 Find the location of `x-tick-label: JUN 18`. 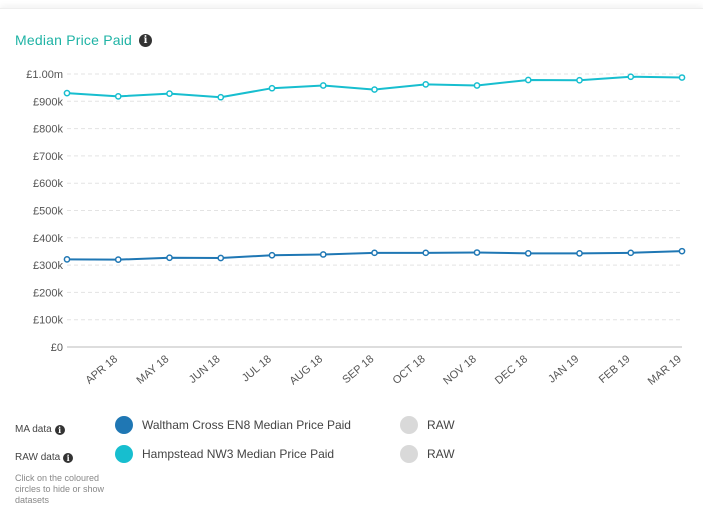

x-tick-label: JUN 18 is located at coordinates (205, 369).